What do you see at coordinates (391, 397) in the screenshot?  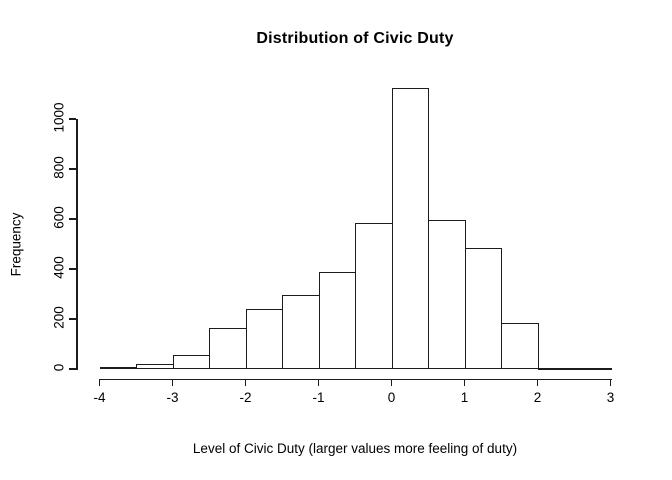 I see `x-tick-label: 0` at bounding box center [391, 397].